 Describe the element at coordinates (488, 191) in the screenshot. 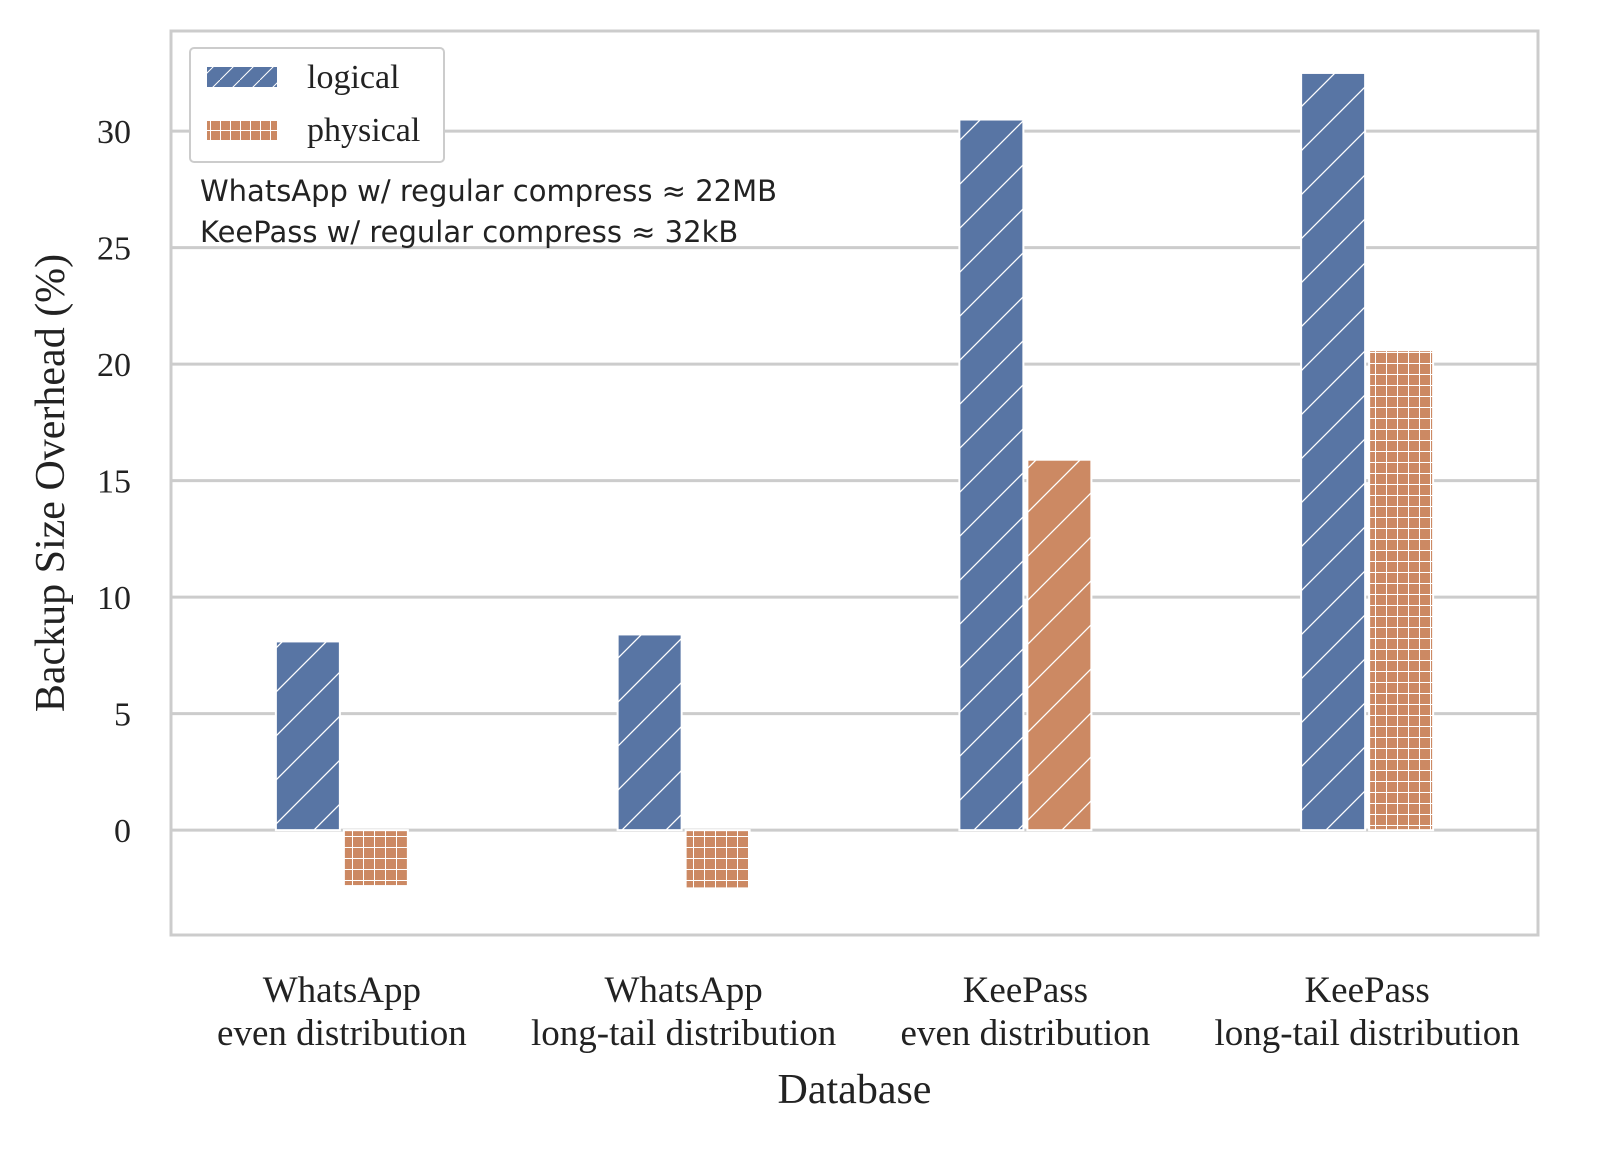

I see `annotation-whatsapp-compress: WhatsApp w/ regular compress ≈ 22MB` at that location.